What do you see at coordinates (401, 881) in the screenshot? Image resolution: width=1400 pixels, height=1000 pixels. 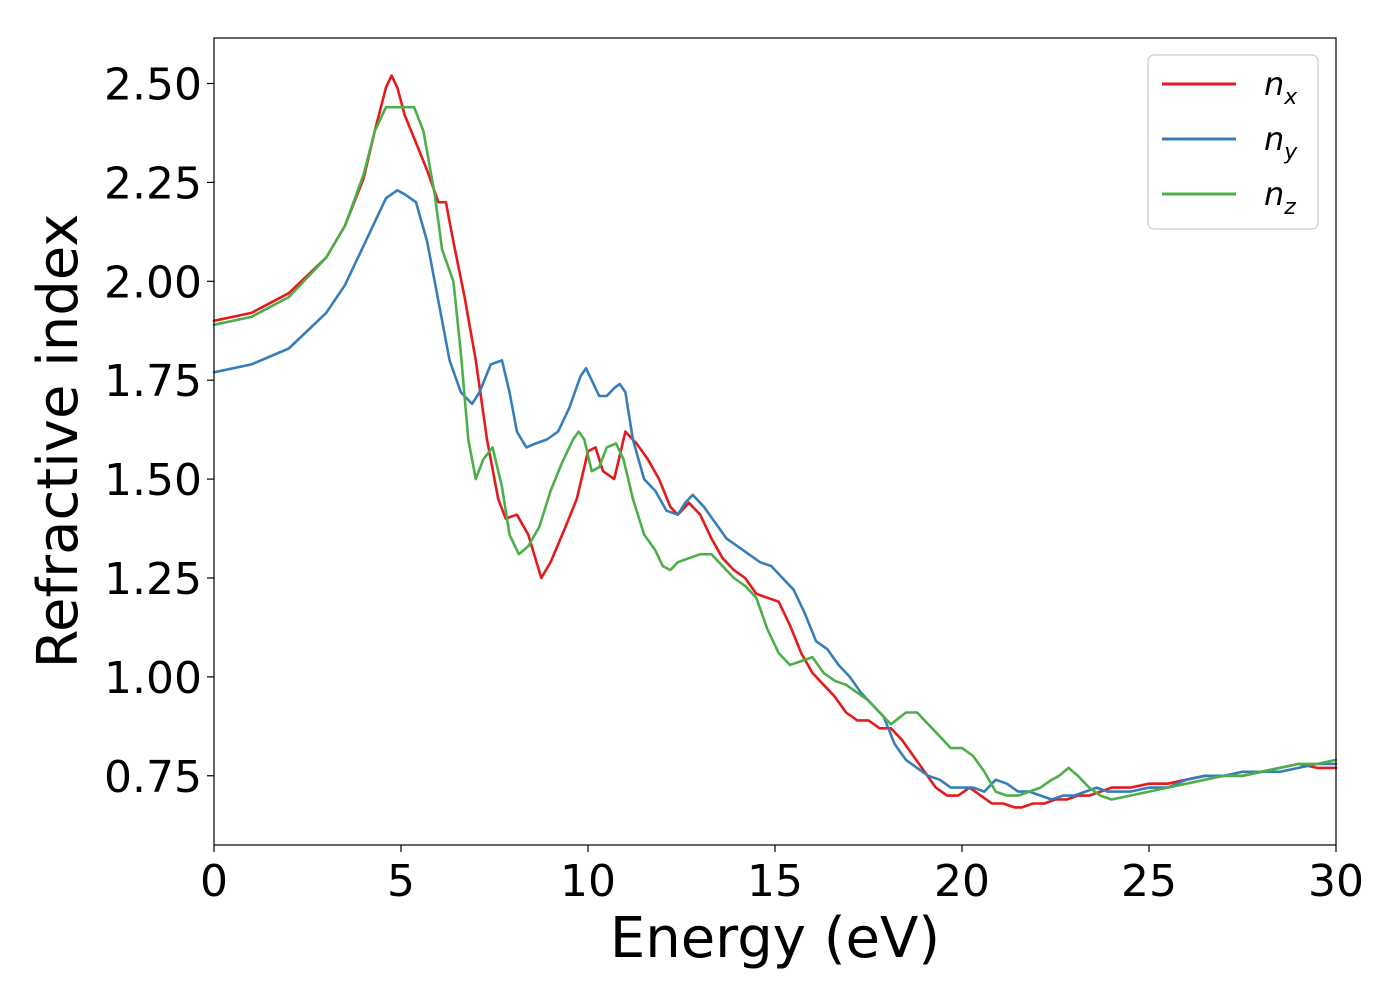 I see `x-tick-label: 5` at bounding box center [401, 881].